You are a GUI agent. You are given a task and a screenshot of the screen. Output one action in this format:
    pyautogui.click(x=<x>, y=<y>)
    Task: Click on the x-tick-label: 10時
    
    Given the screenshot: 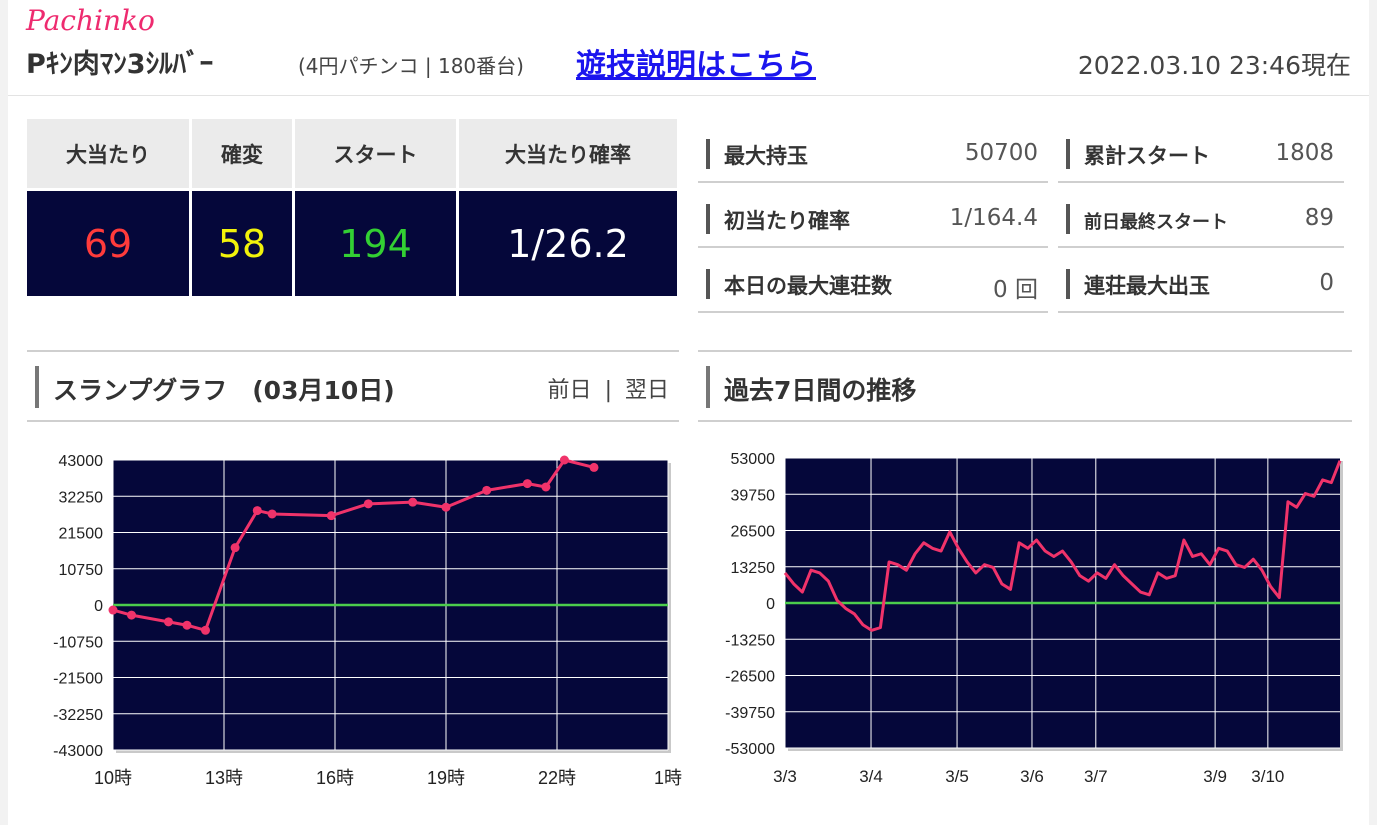 What is the action you would take?
    pyautogui.click(x=113, y=778)
    